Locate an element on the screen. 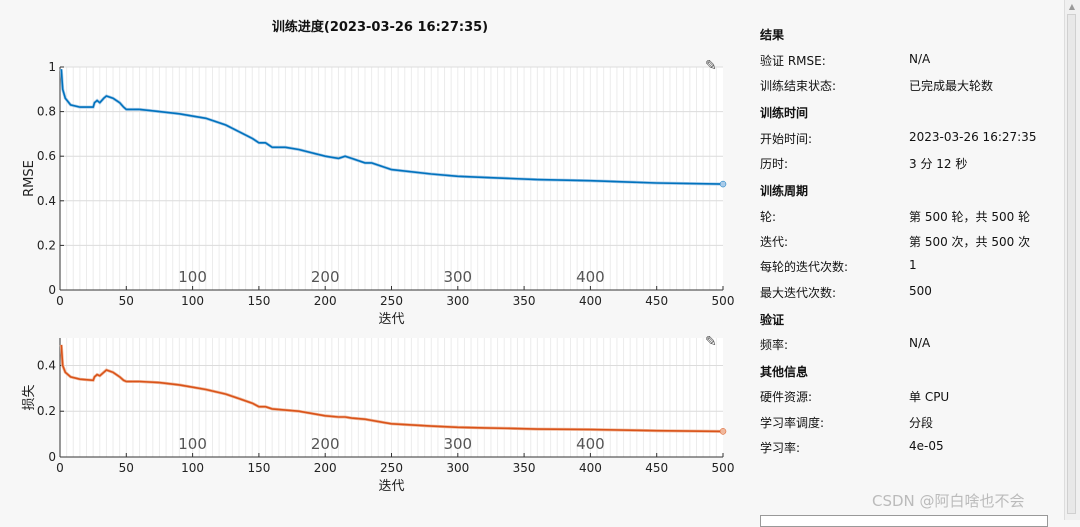  info-value: 1 is located at coordinates (913, 265).